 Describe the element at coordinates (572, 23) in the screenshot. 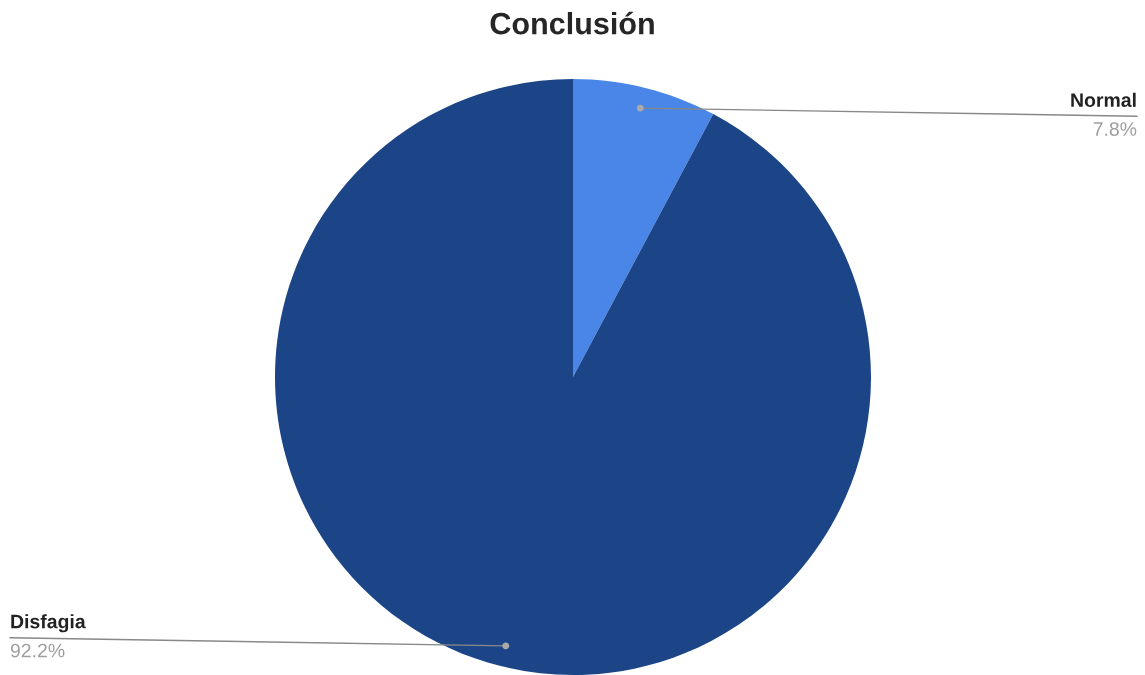

I see `chart-title: Conclusión` at that location.